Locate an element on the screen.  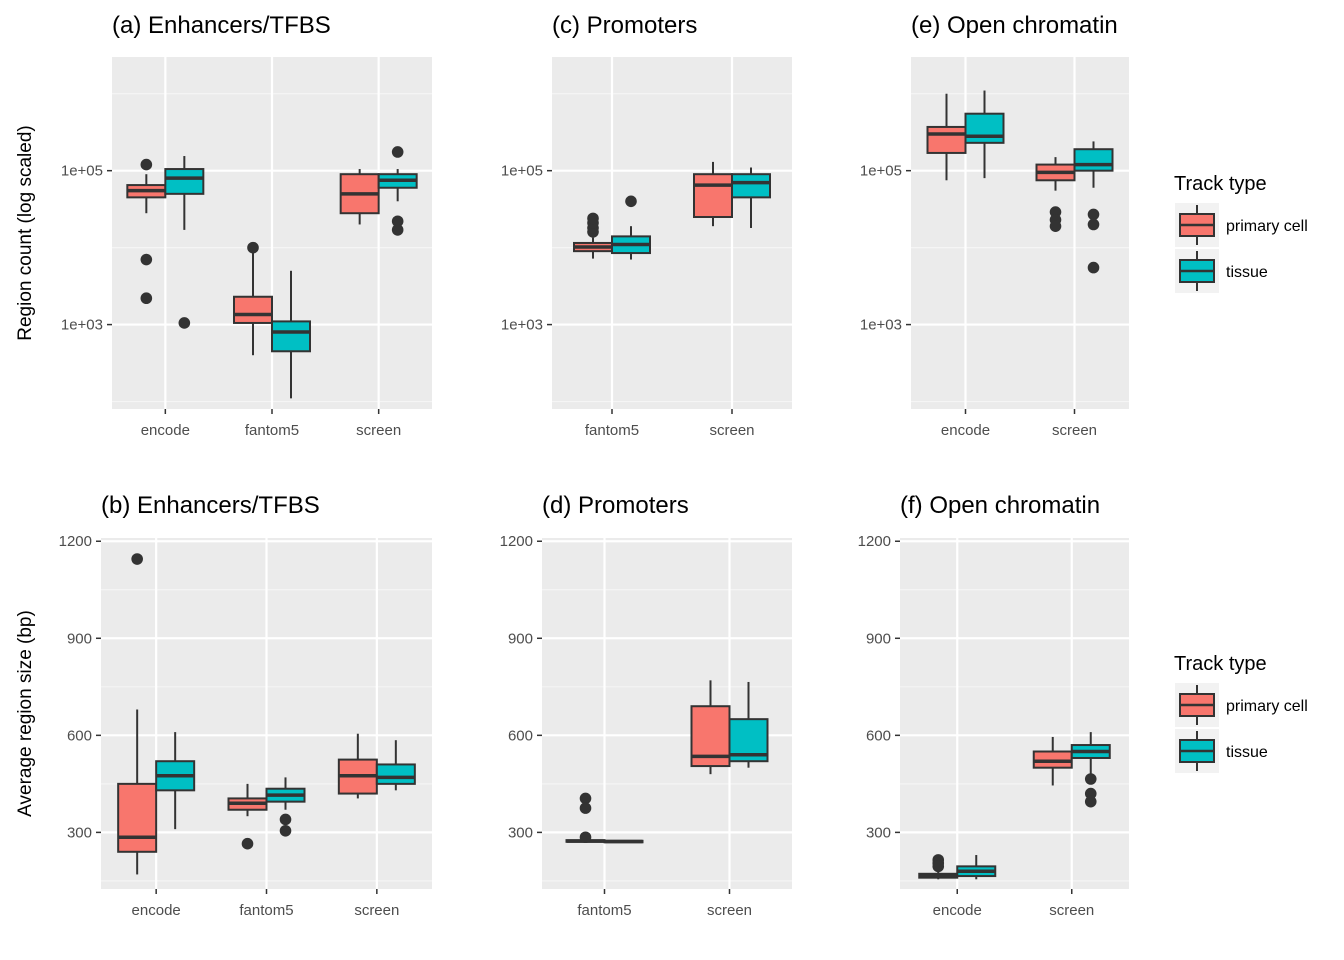
panel-title: (a) Enhancers/TFBS is located at coordinates (221, 25).